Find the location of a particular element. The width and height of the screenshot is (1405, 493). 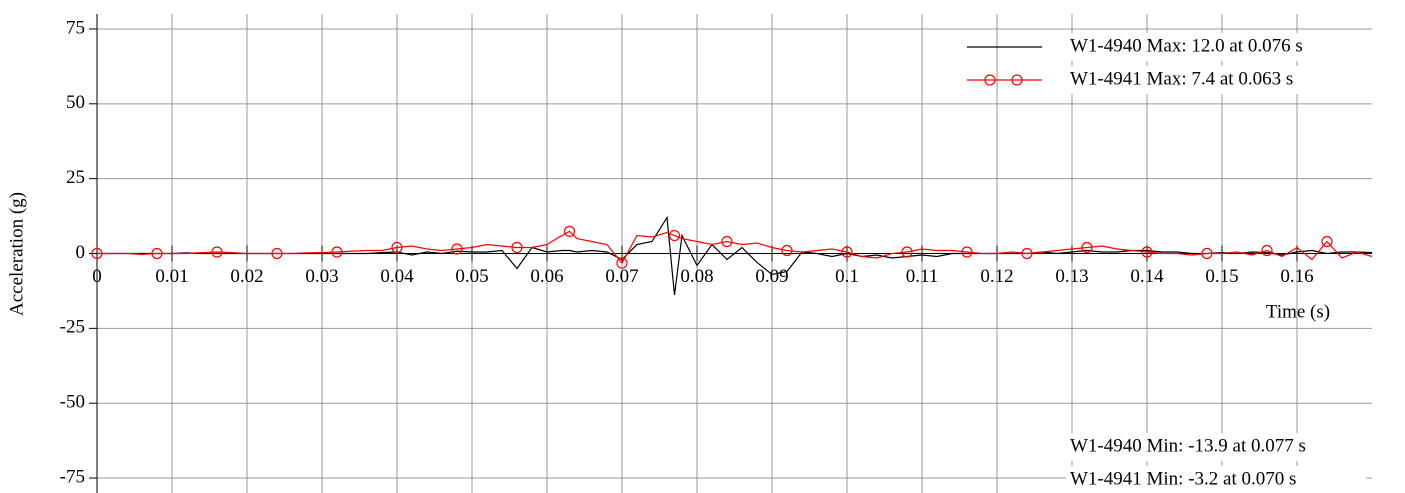

x-tick-label: 0.16 is located at coordinates (1296, 276).